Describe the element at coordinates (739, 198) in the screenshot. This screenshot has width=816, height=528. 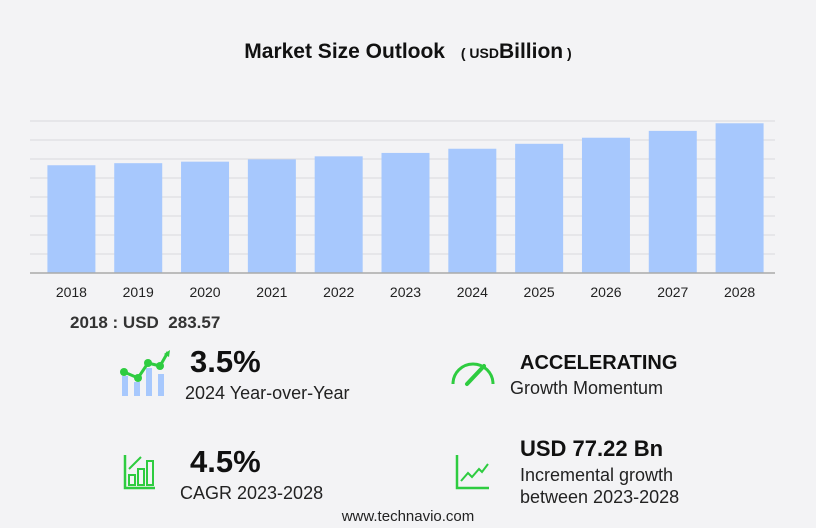
I see `bar-2028` at that location.